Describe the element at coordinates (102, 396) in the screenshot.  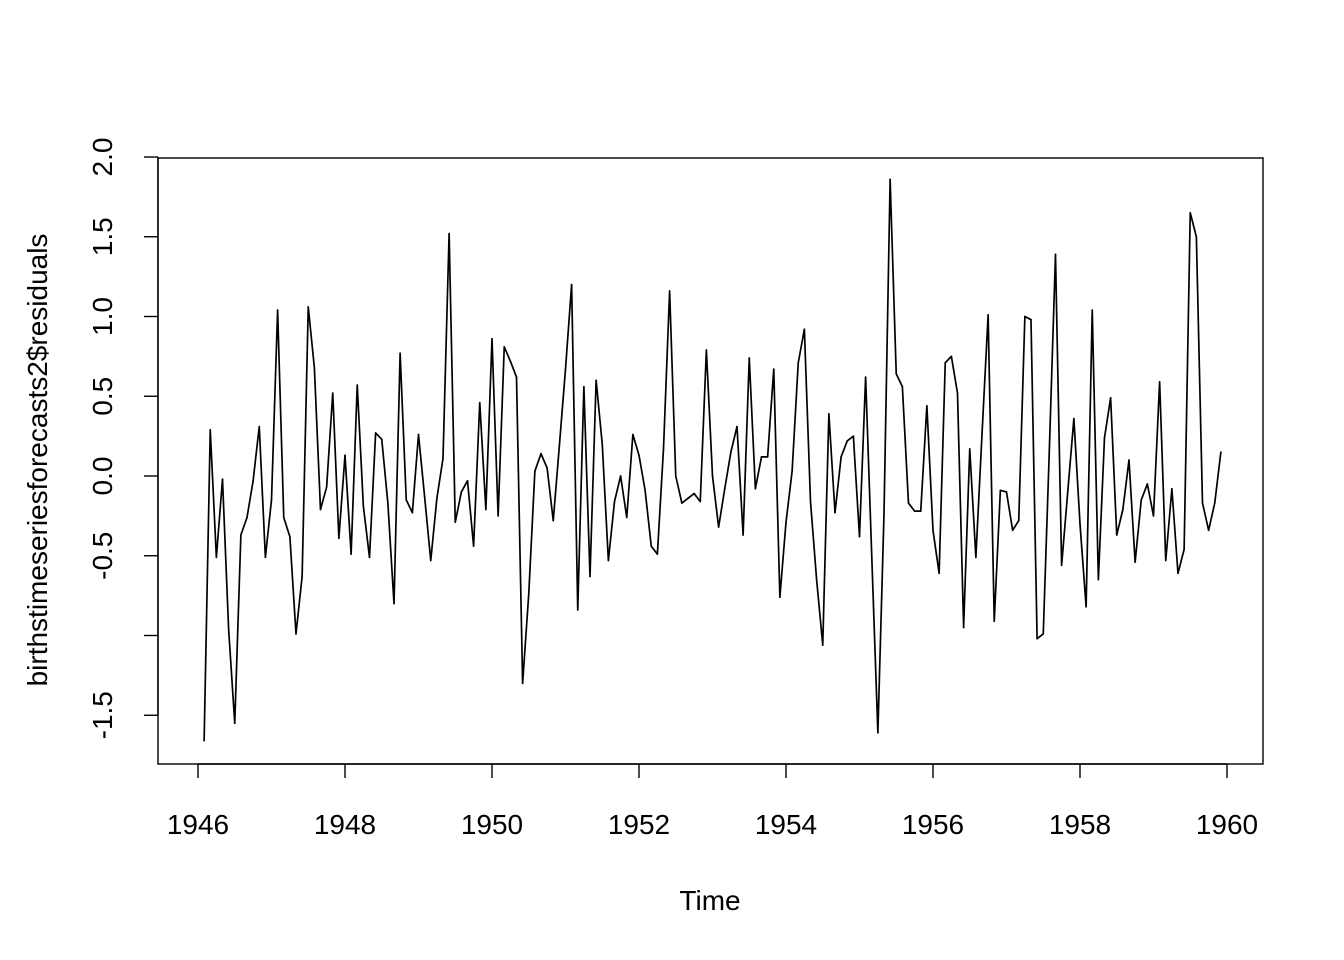
I see `y-tick-label: 0.5` at that location.